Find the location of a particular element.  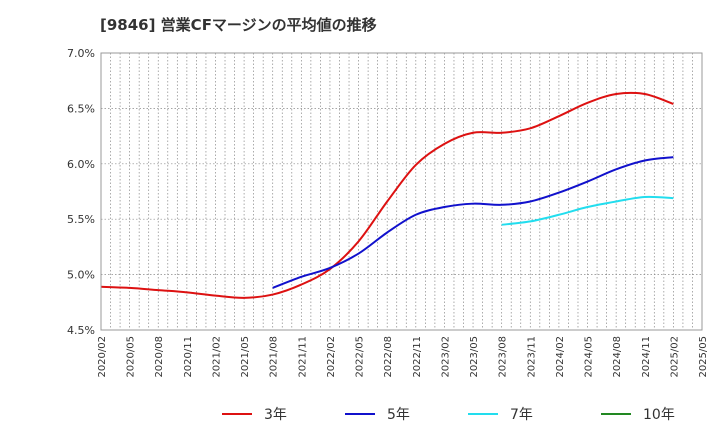

chart-title: [9846] 営業CFマージンの平均値の推移 is located at coordinates (238, 25).